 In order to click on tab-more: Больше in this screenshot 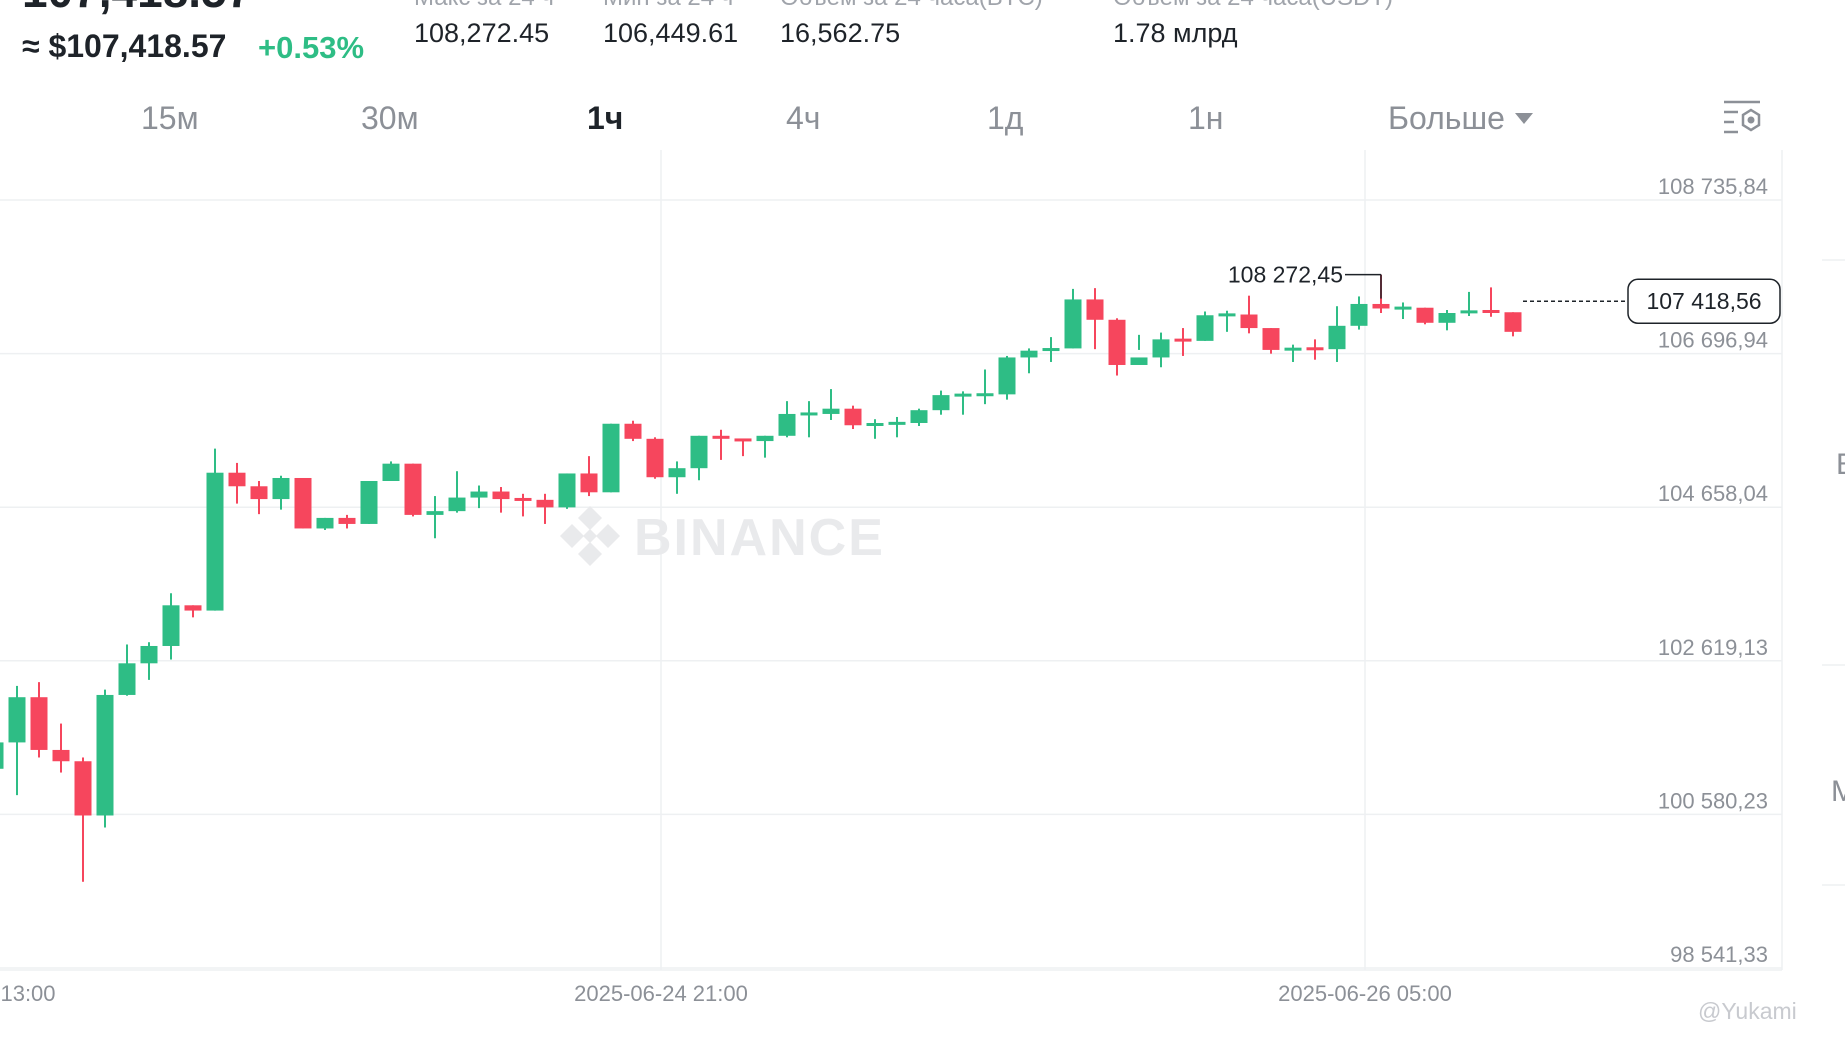, I will do `click(1460, 118)`.